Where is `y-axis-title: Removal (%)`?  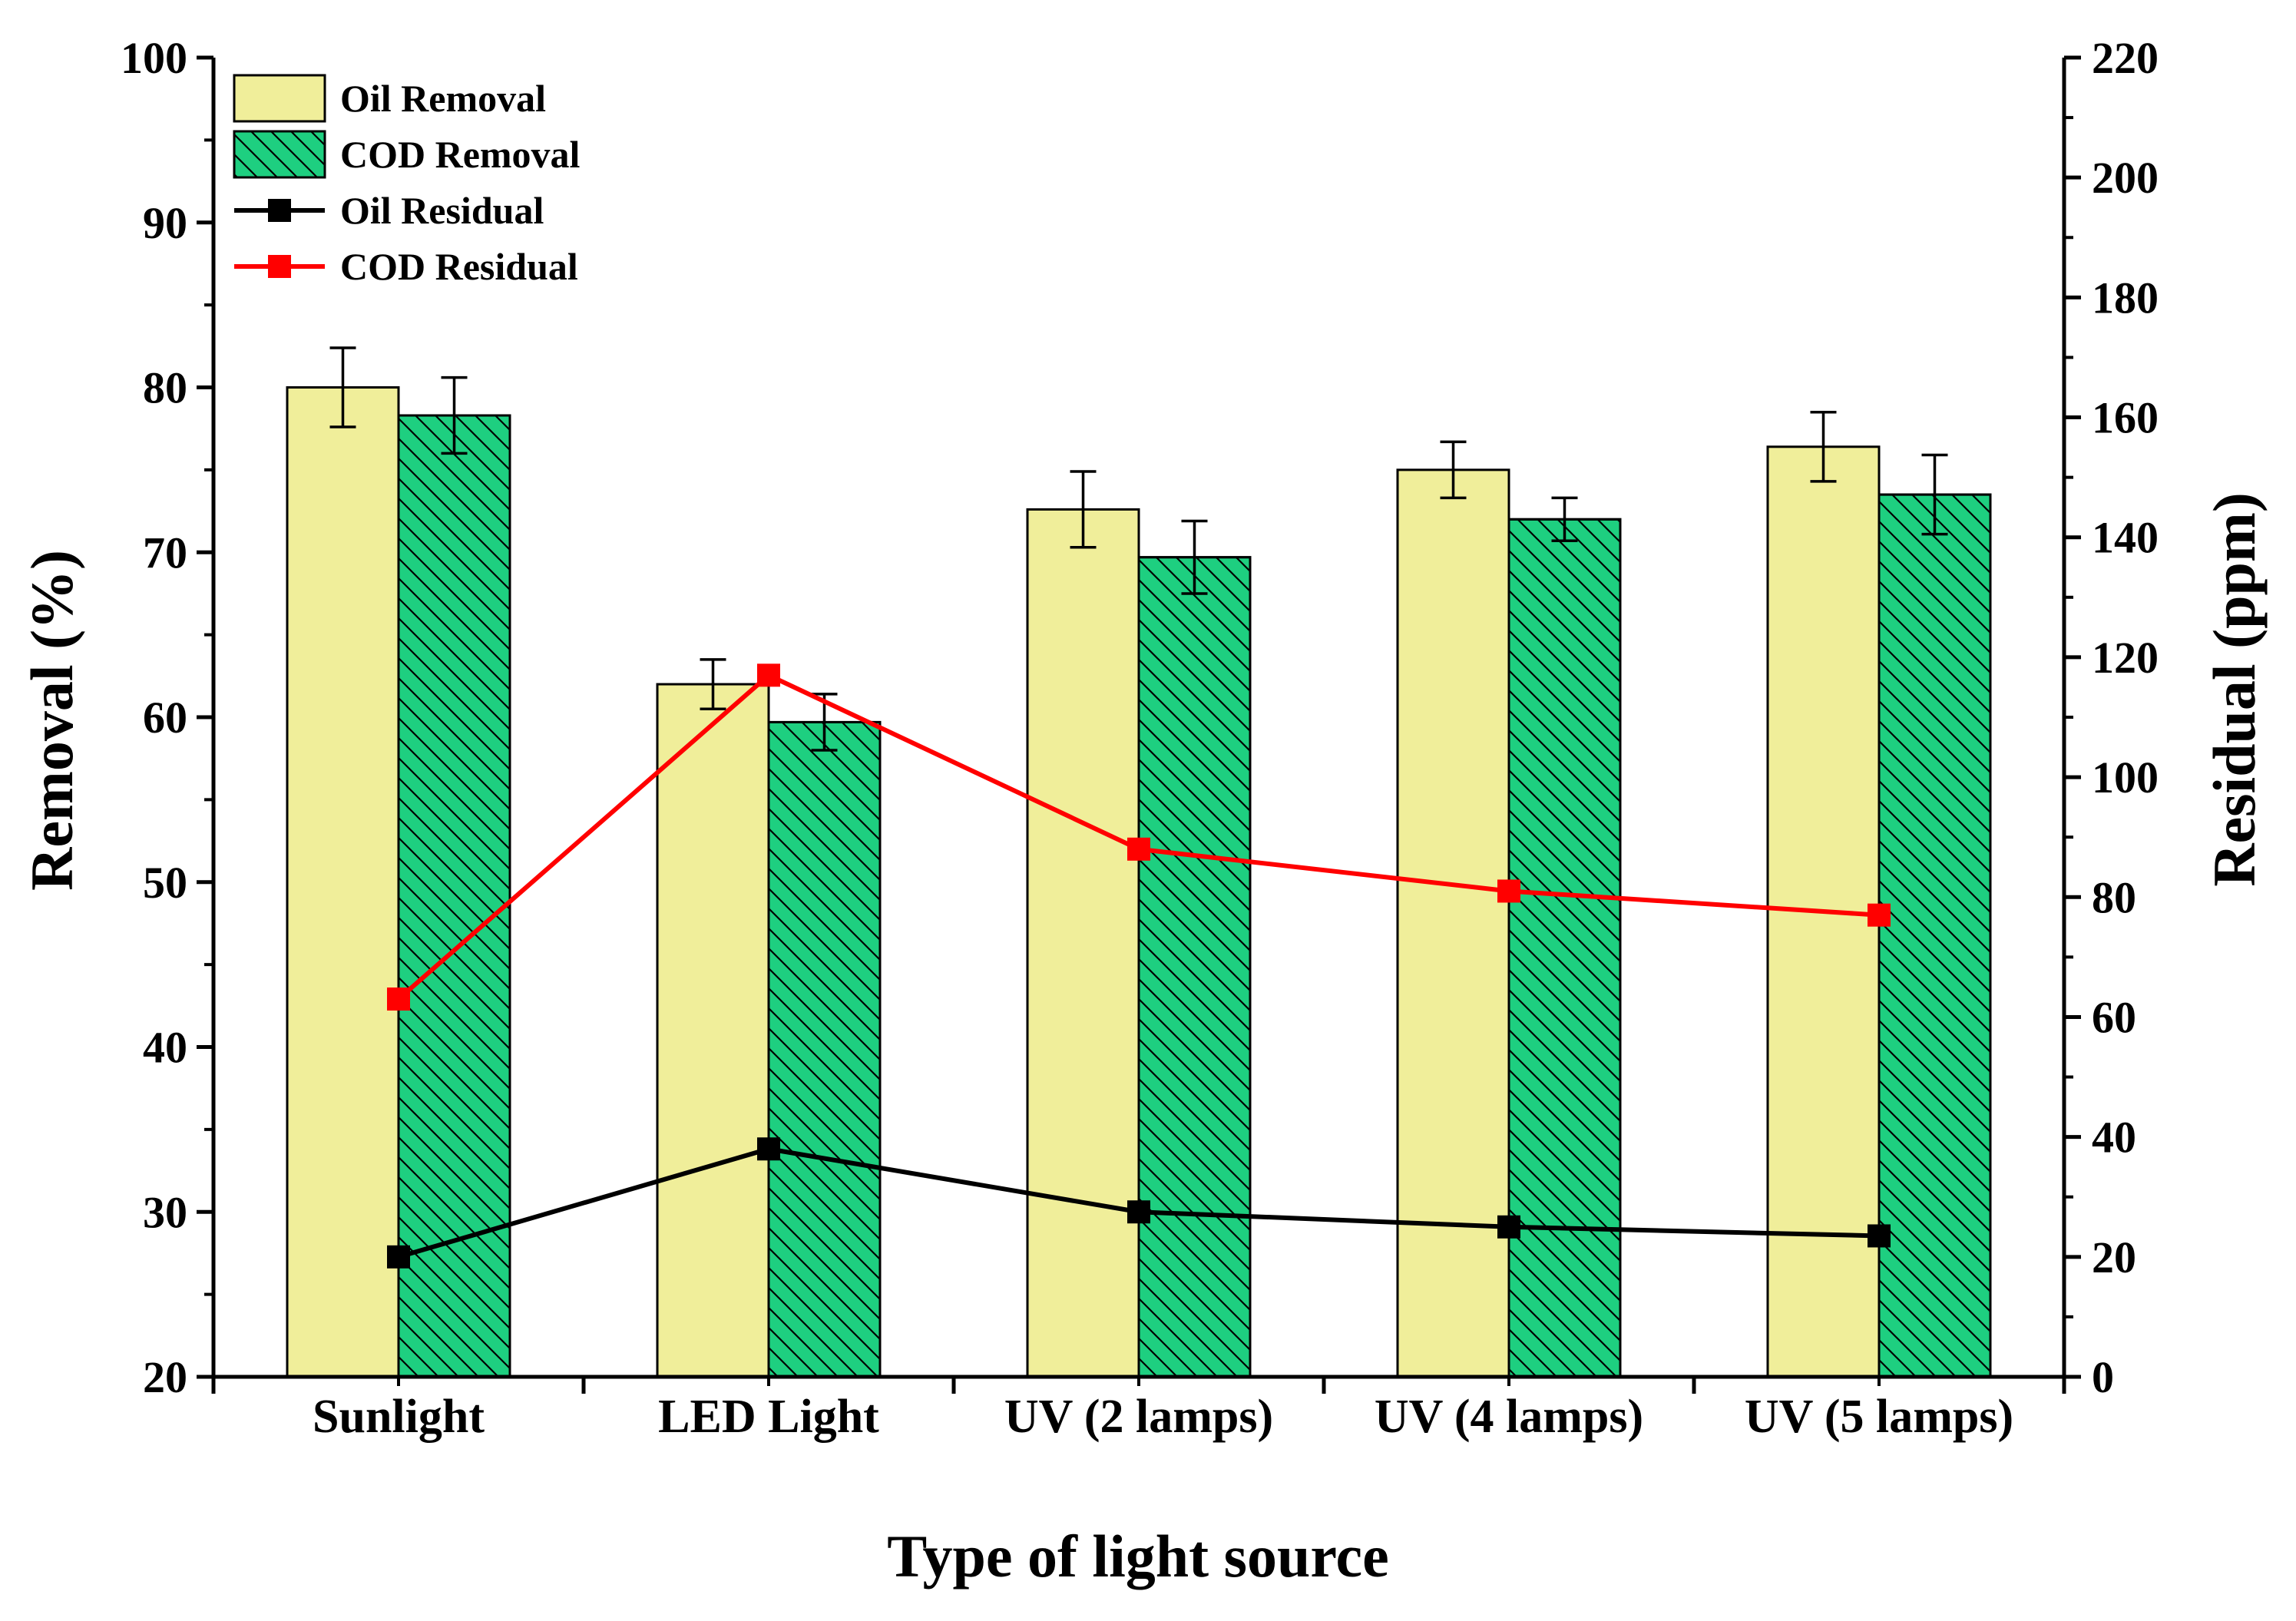 y-axis-title: Removal (%) is located at coordinates (51, 720).